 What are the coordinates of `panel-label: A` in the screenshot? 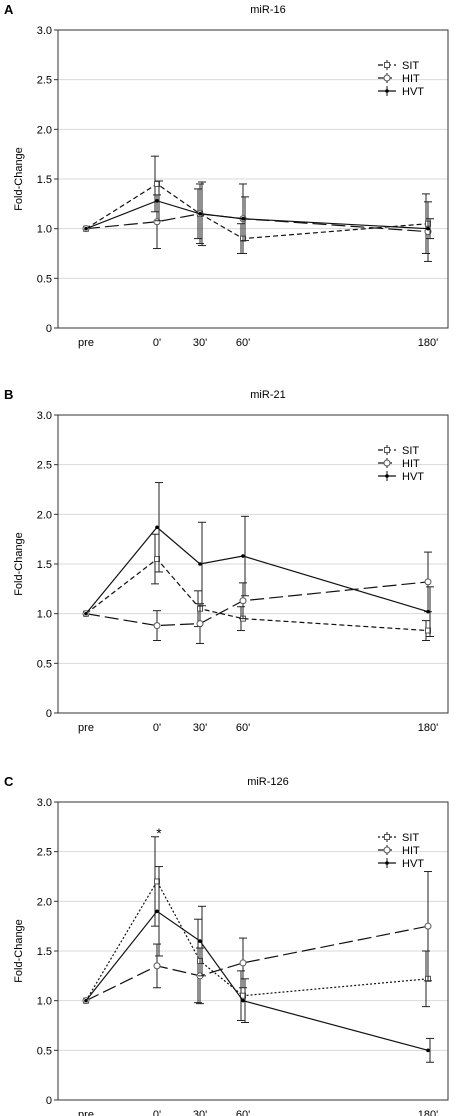 It's located at (9, 9).